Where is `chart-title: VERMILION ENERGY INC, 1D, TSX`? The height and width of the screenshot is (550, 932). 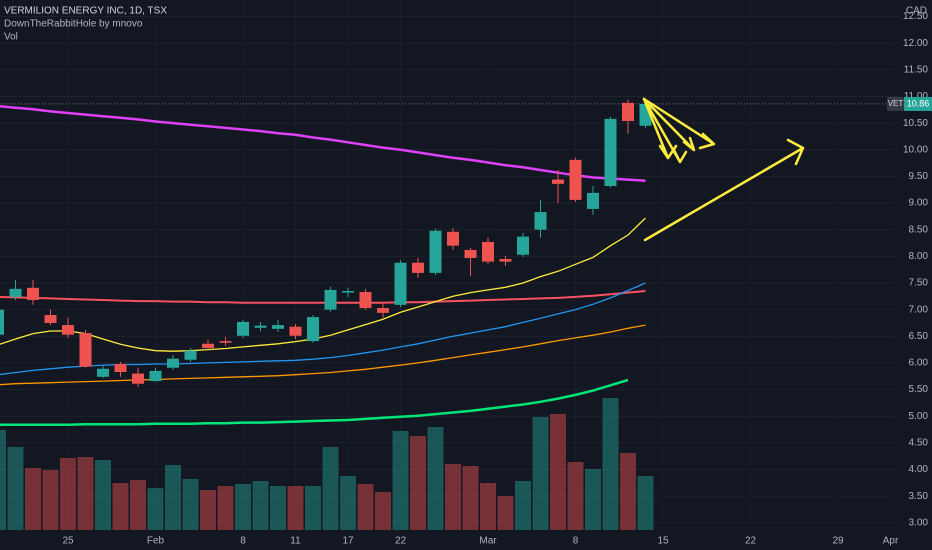 chart-title: VERMILION ENERGY INC, 1D, TSX is located at coordinates (85, 11).